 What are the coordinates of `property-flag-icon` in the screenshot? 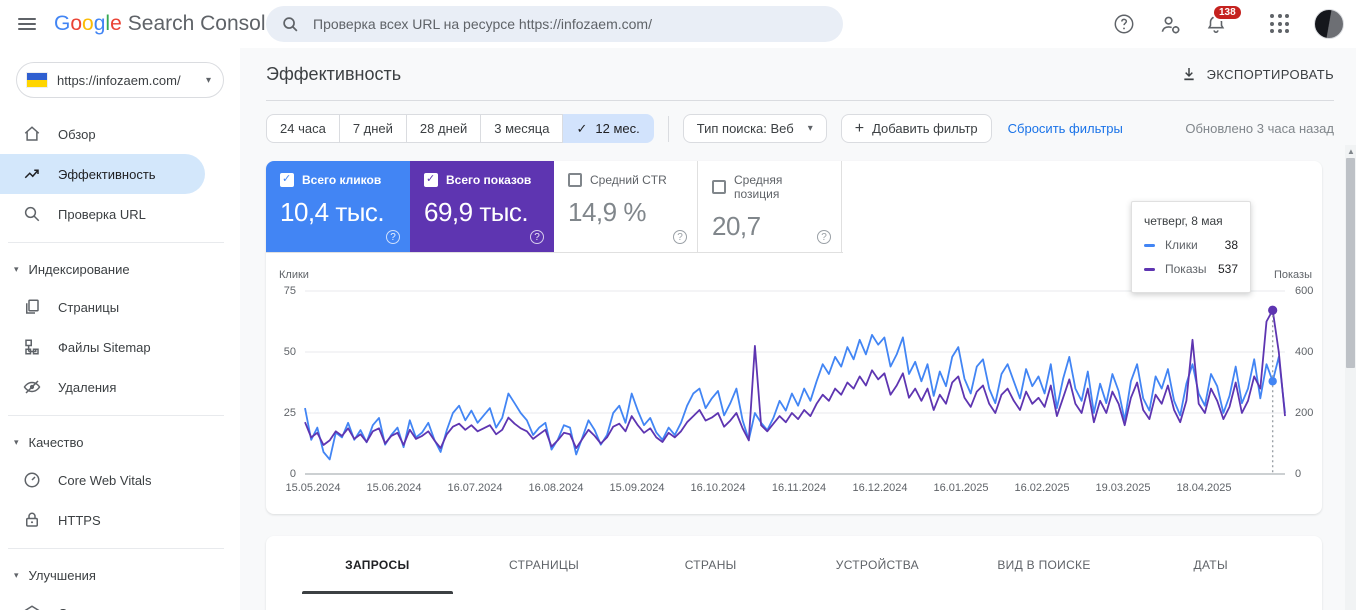 It's located at (37, 80).